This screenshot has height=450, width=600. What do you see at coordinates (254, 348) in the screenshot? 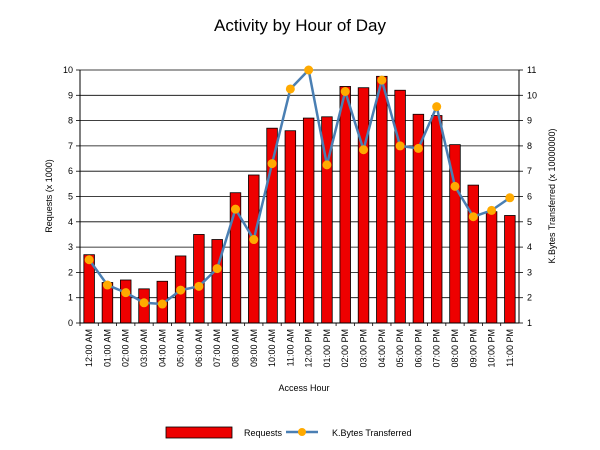
I see `x-tick-label: 09:00 AM` at bounding box center [254, 348].